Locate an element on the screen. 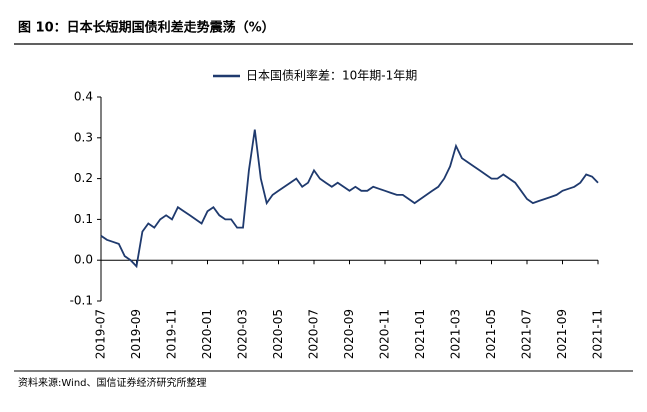  x-tick-label: 2021-03 is located at coordinates (456, 334).